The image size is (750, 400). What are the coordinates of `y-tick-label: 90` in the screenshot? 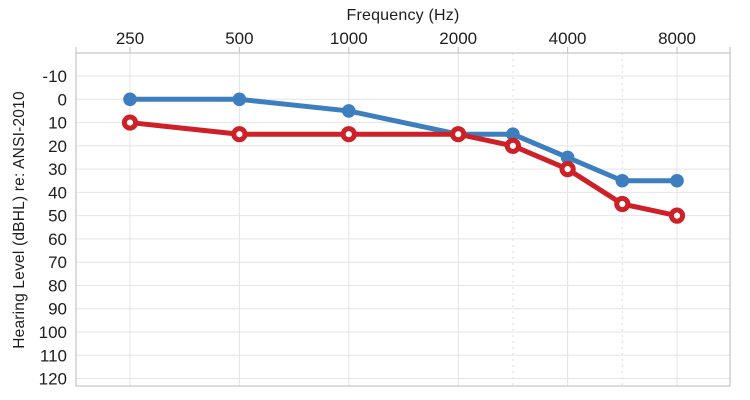 It's located at (57, 309).